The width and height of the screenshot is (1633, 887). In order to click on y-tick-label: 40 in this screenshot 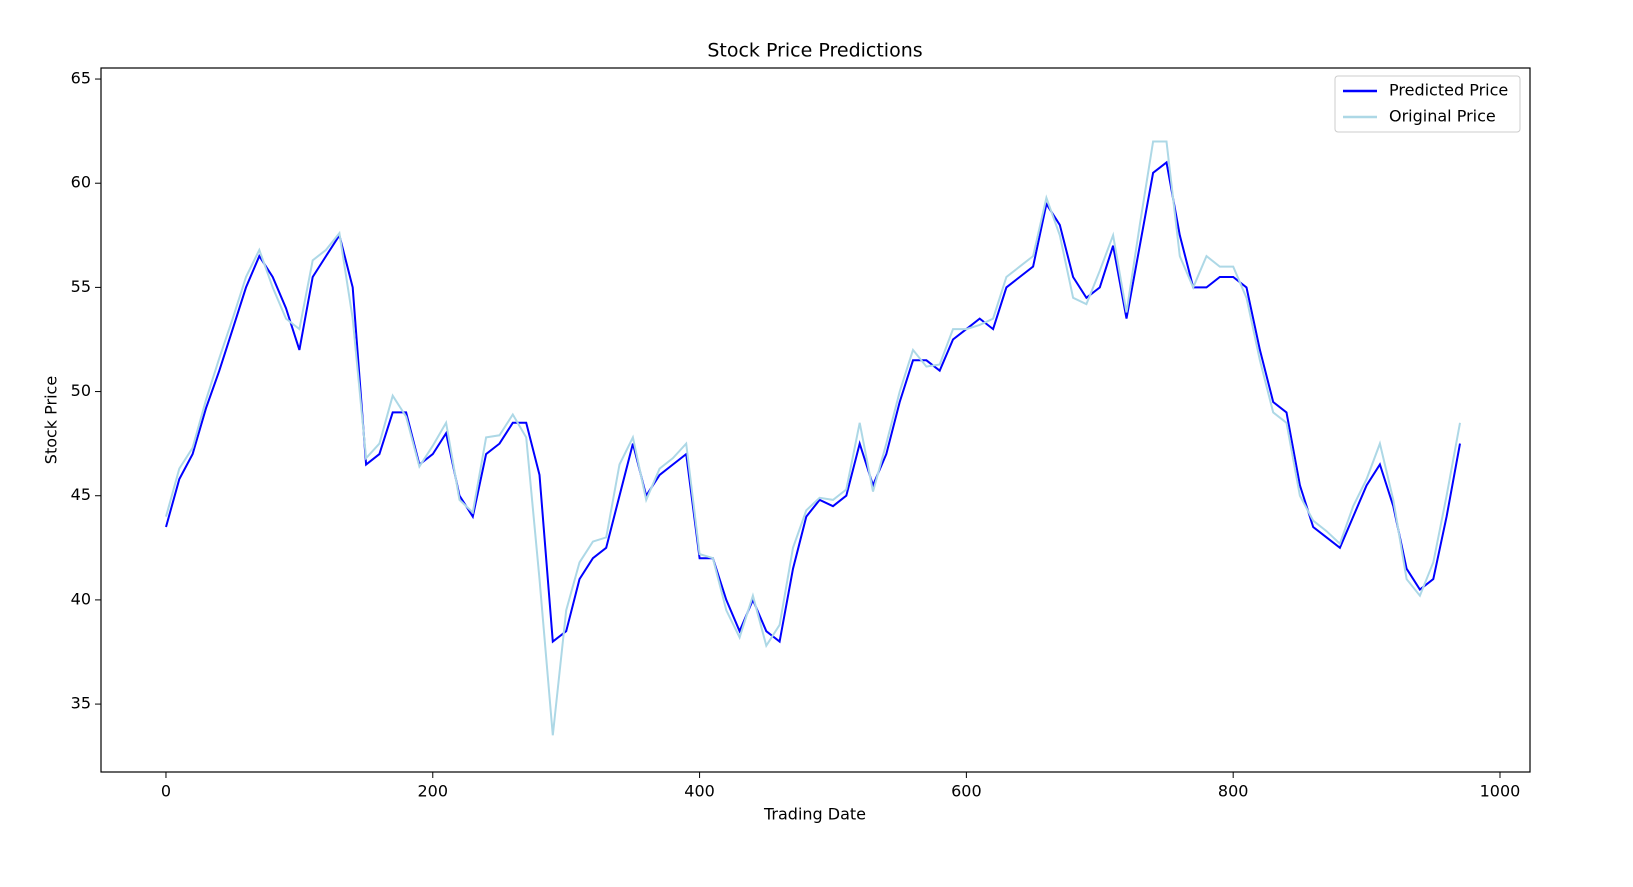, I will do `click(81, 598)`.